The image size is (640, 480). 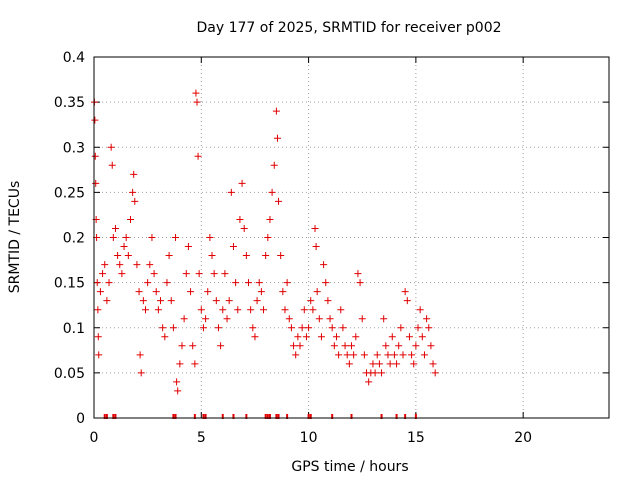 I want to click on x-tick-label: 0, so click(x=94, y=438).